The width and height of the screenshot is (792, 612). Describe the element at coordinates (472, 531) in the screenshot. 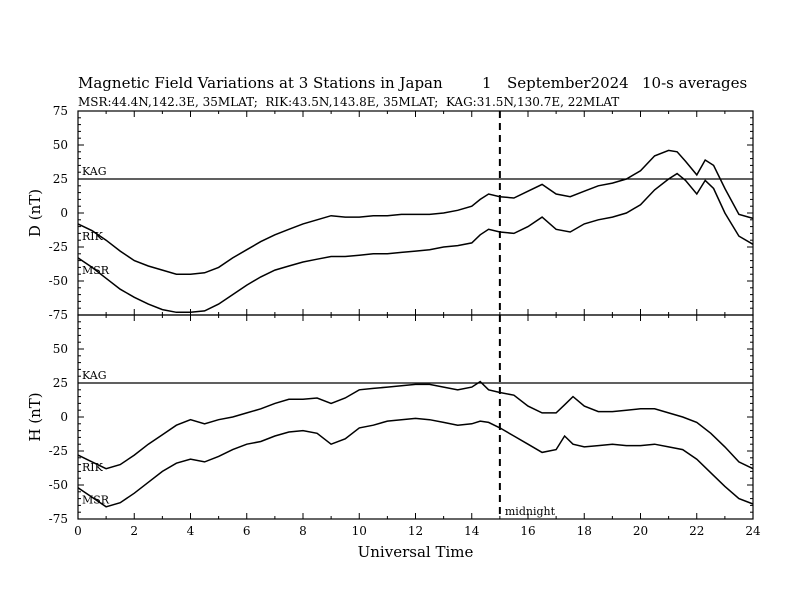

I see `x-tick-label: 14` at that location.